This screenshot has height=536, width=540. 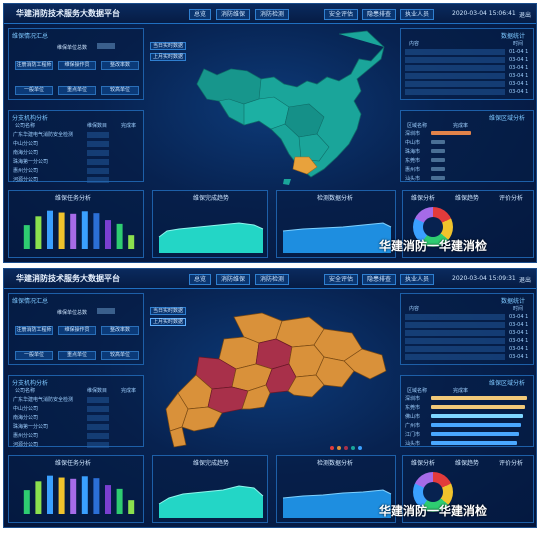 What do you see at coordinates (467, 463) in the screenshot?
I see `chart-title: 维保趋势` at bounding box center [467, 463].